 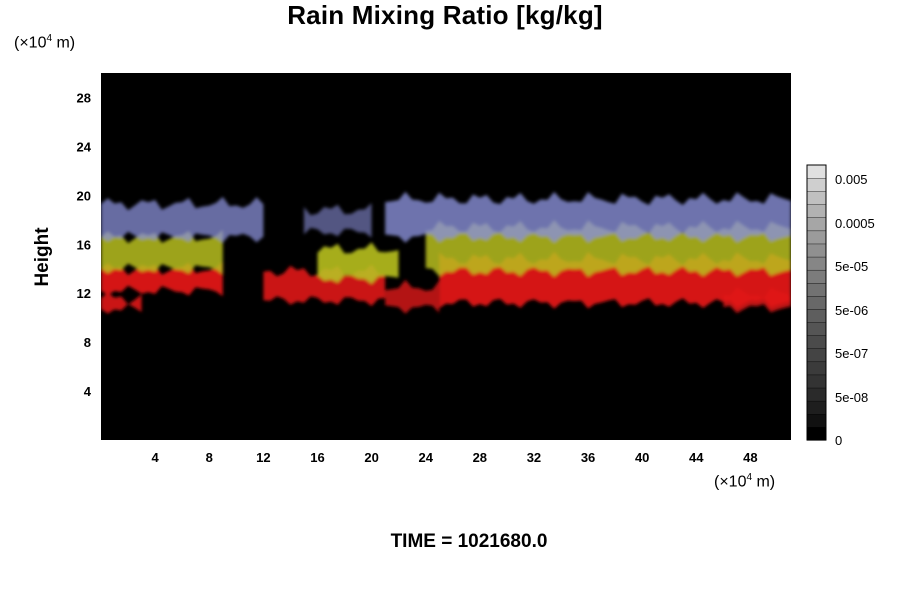 What do you see at coordinates (84, 146) in the screenshot?
I see `y-tick-label: 24` at bounding box center [84, 146].